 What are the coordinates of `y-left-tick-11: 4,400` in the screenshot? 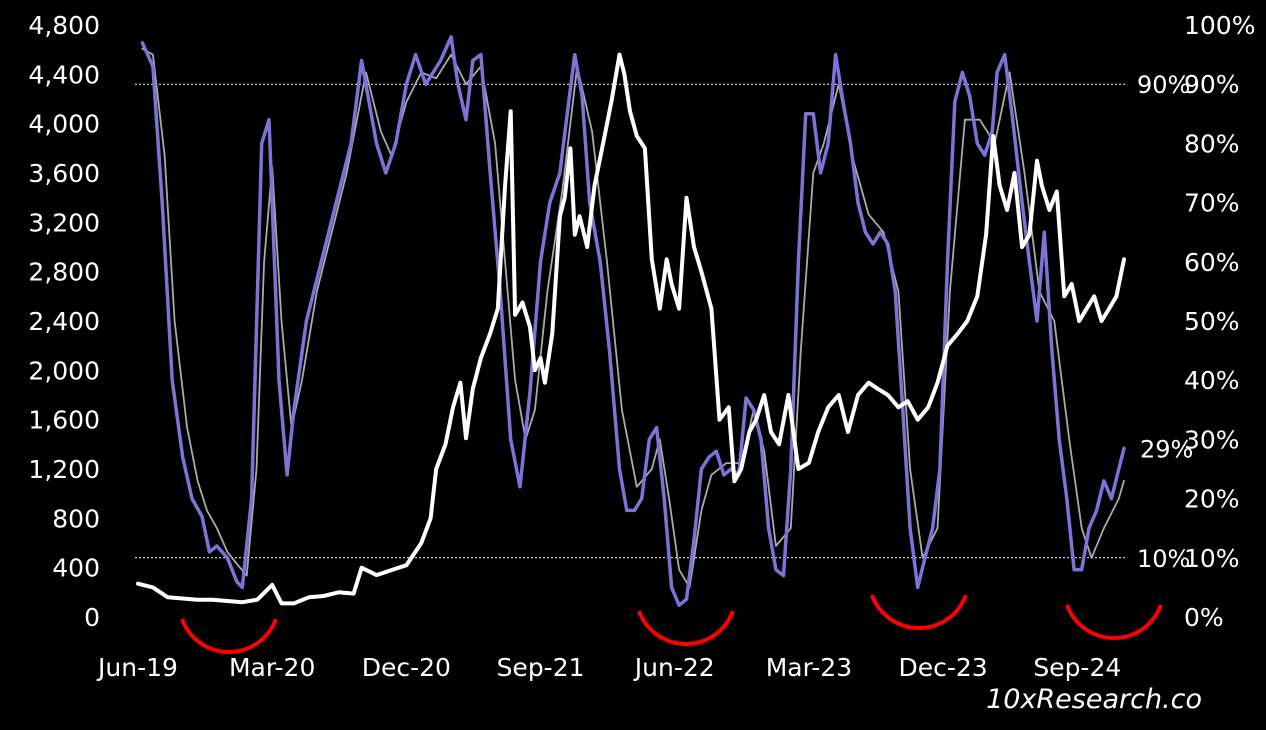 It's located at (64, 74).